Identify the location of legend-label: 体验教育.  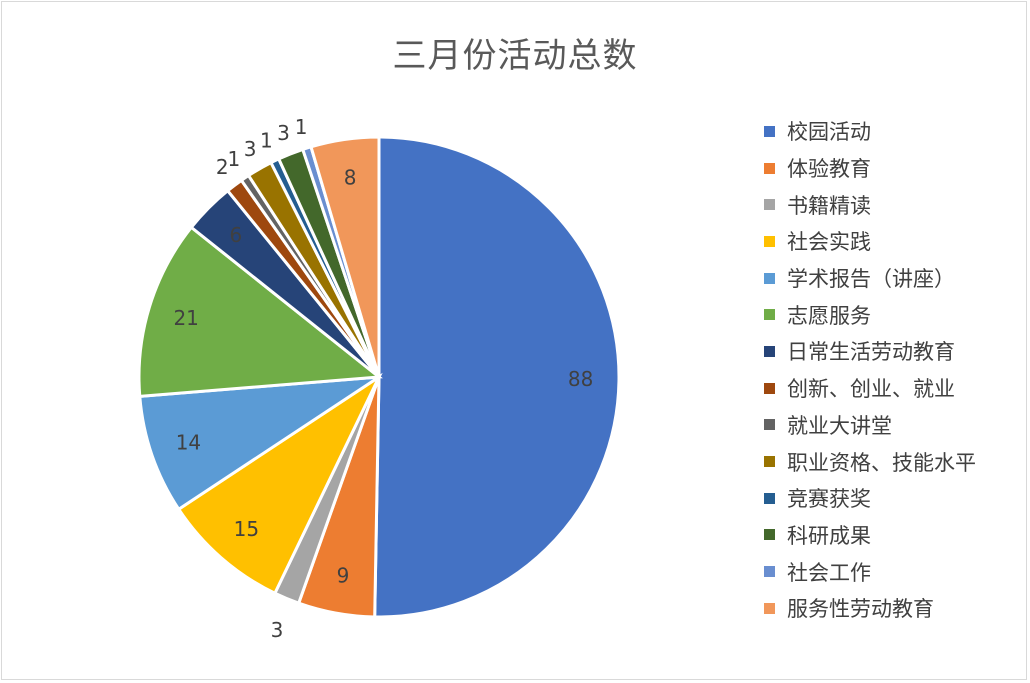
(829, 169).